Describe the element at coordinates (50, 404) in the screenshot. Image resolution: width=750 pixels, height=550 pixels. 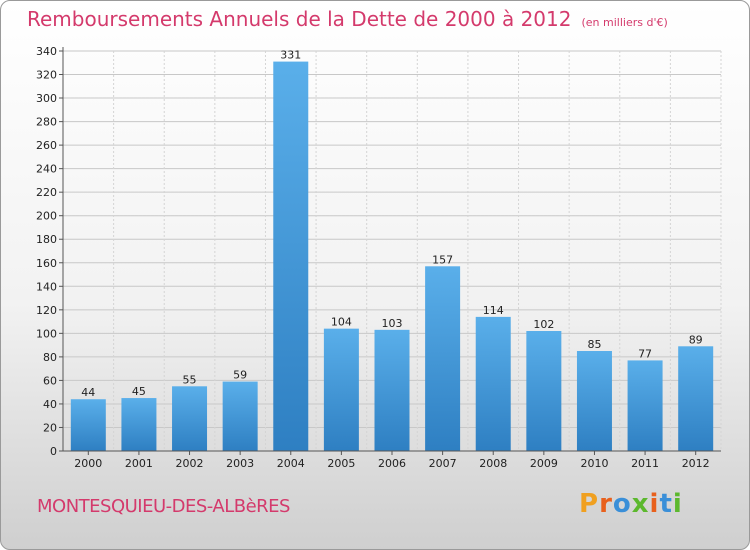
I see `y-tick-label: 40` at that location.